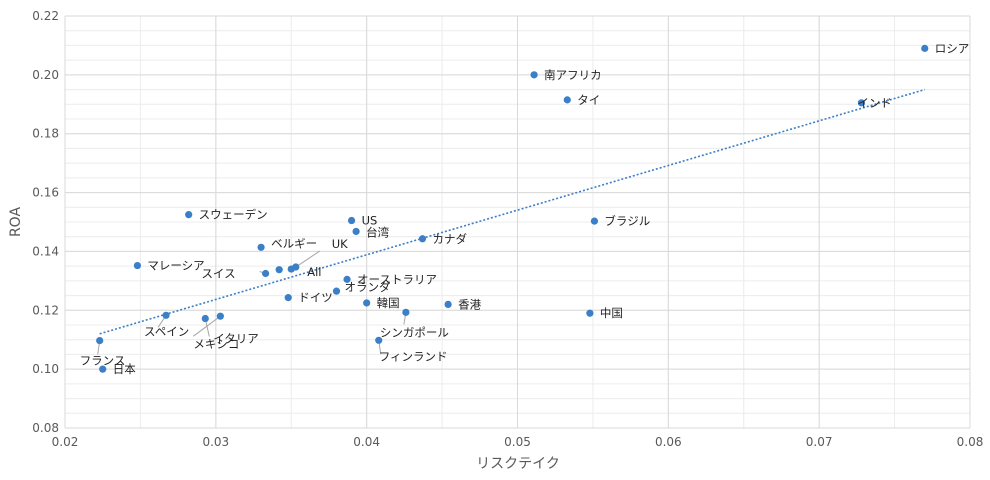  What do you see at coordinates (45, 251) in the screenshot?
I see `y-tick-label: 0.14` at bounding box center [45, 251].